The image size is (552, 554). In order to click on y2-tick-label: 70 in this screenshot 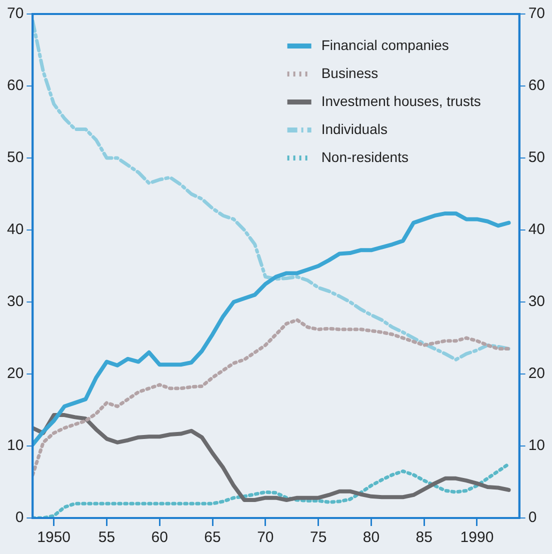, I will do `click(537, 13)`.